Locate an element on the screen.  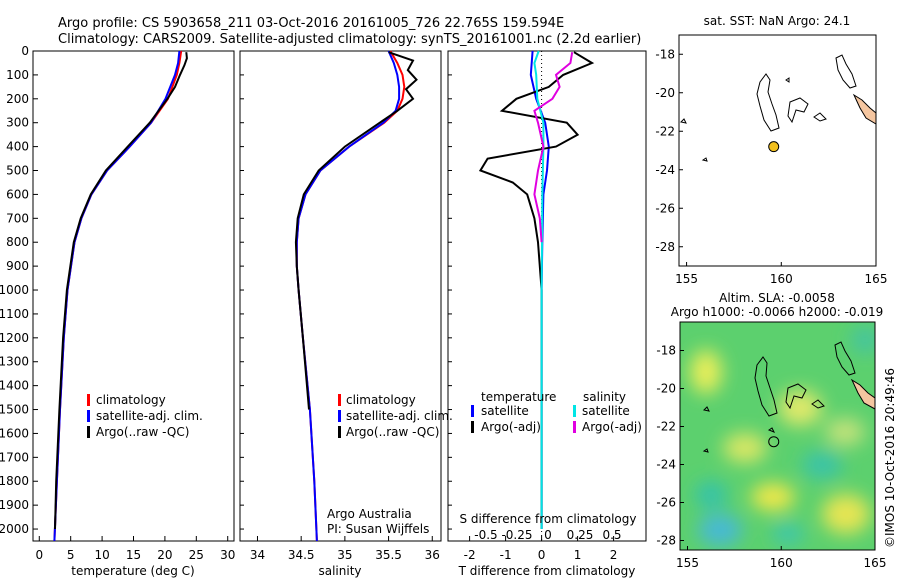
temperature-ytick-label: 1900 is located at coordinates (14, 505).